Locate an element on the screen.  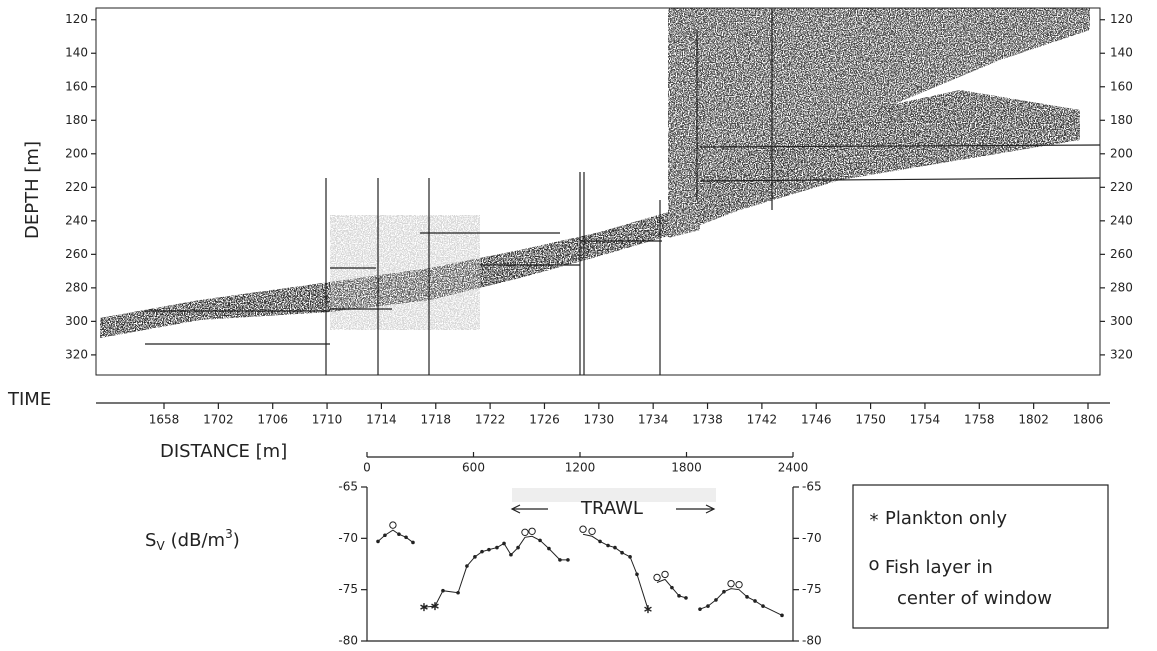
y-tick-label-right: -75 is located at coordinates (812, 589).